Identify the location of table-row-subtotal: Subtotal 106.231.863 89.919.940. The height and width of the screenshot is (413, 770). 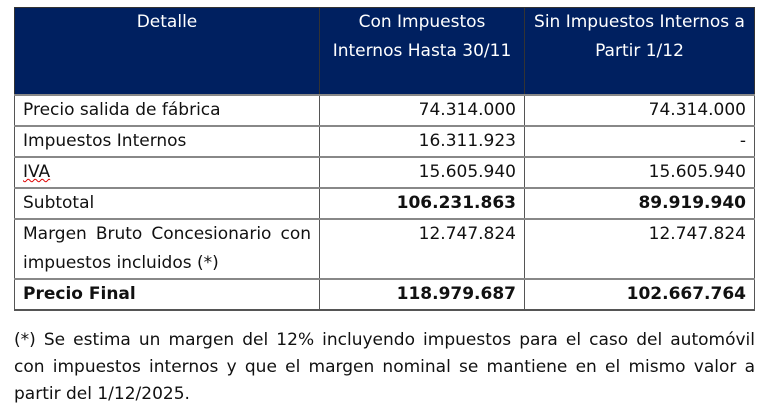
(384, 203).